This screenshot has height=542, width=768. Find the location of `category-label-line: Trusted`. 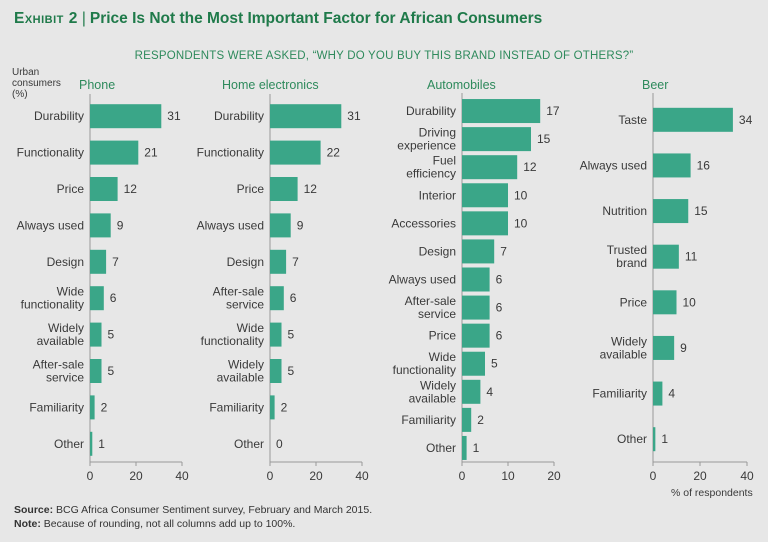

category-label-line: Trusted is located at coordinates (627, 250).